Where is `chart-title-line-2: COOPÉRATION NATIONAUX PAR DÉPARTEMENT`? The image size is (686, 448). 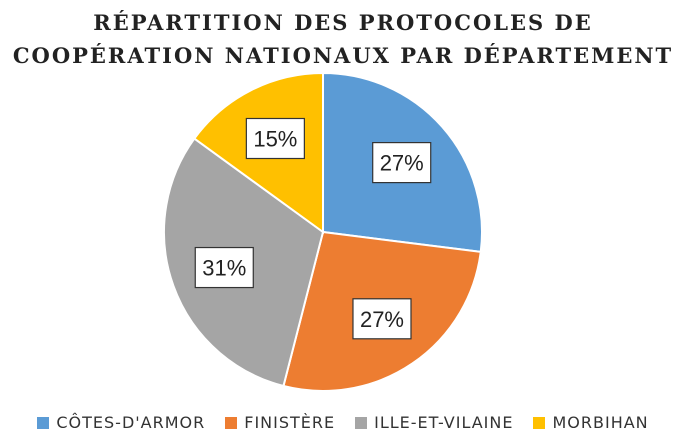 chart-title-line-2: COOPÉRATION NATIONAUX PAR DÉPARTEMENT is located at coordinates (343, 55).